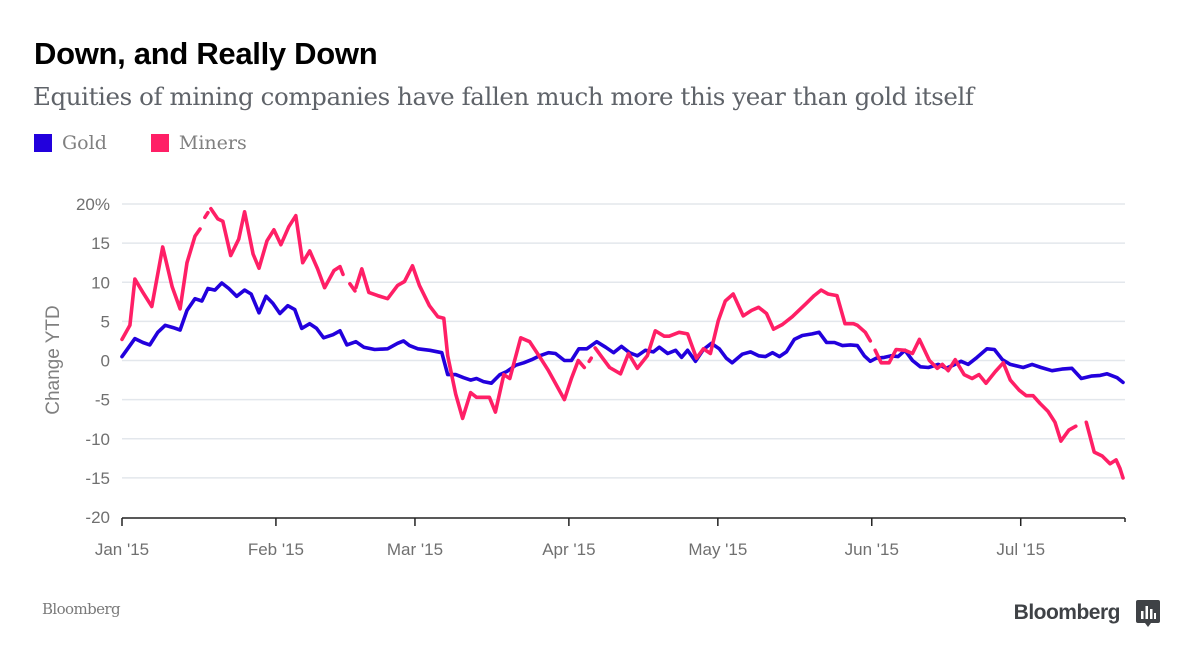  I want to click on y-tick-label: 20%, so click(93, 204).